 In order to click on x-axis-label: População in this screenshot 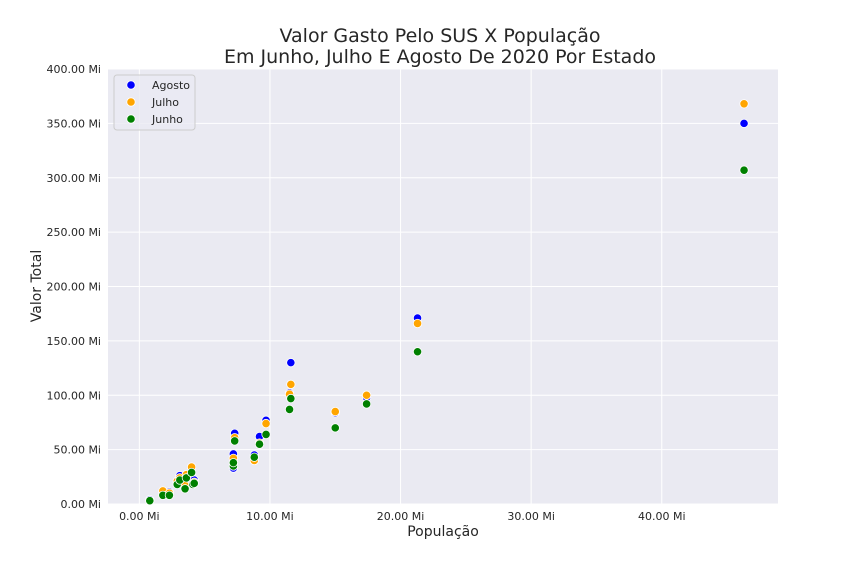, I will do `click(443, 532)`.